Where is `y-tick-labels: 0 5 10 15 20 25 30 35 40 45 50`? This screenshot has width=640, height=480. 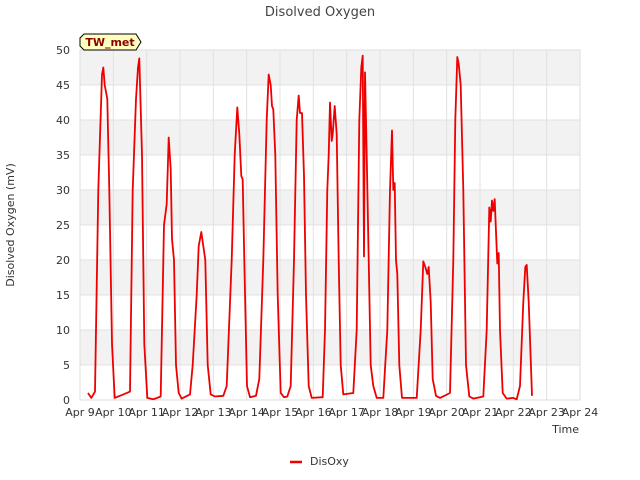
y-tick-labels: 0 5 10 15 20 25 30 35 40 45 50 is located at coordinates (63, 225).